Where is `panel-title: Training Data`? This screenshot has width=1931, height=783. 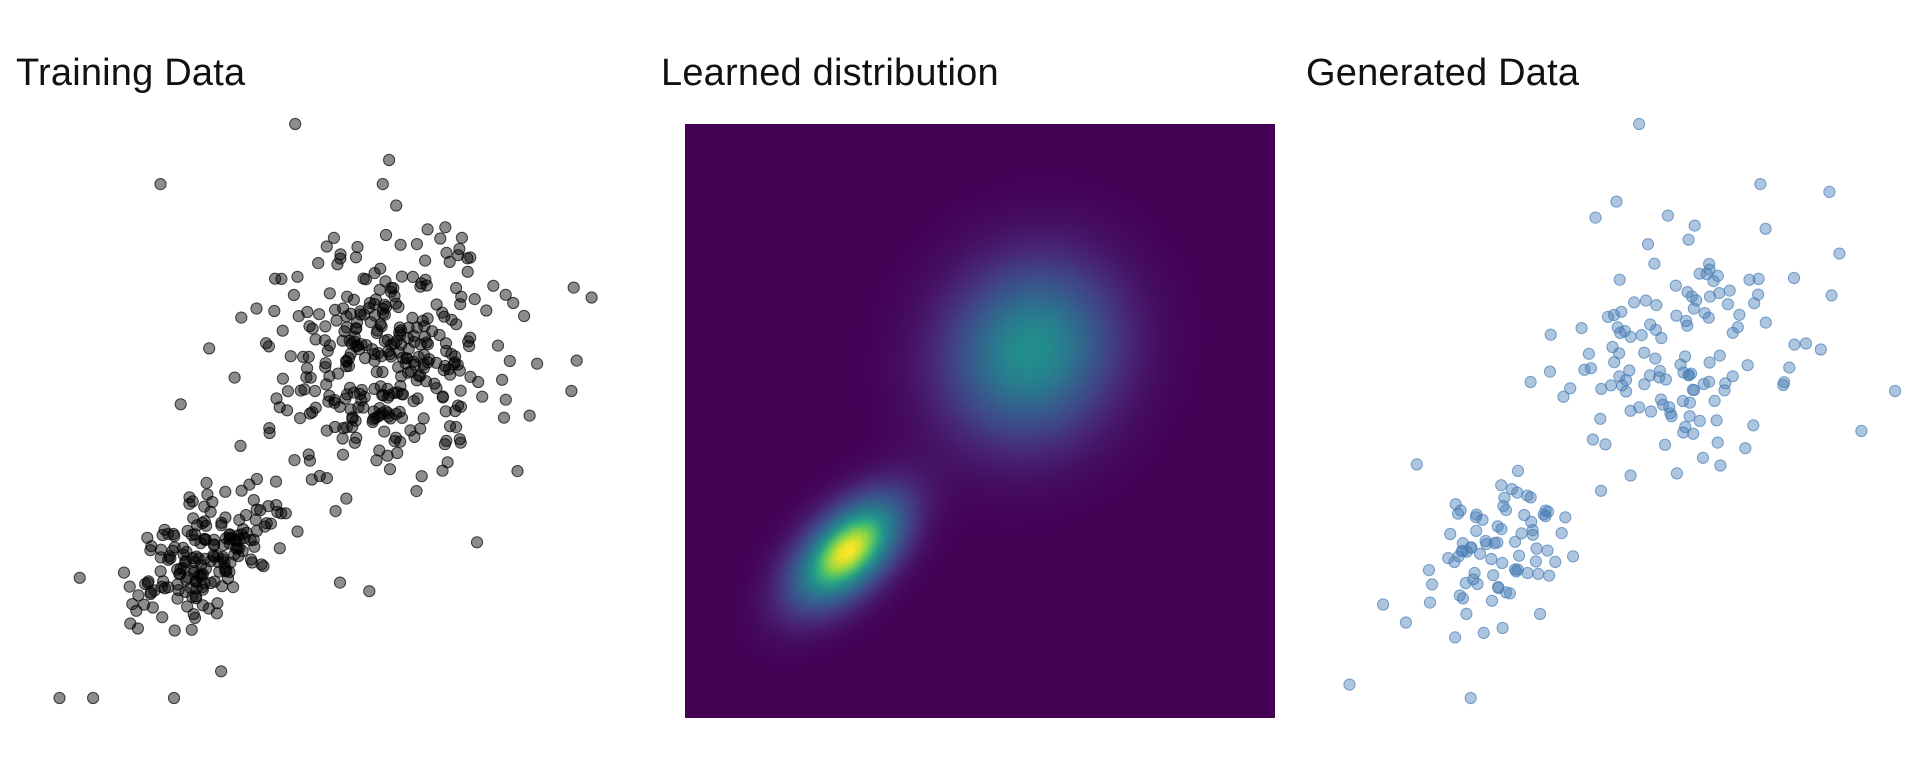
panel-title: Training Data is located at coordinates (131, 73).